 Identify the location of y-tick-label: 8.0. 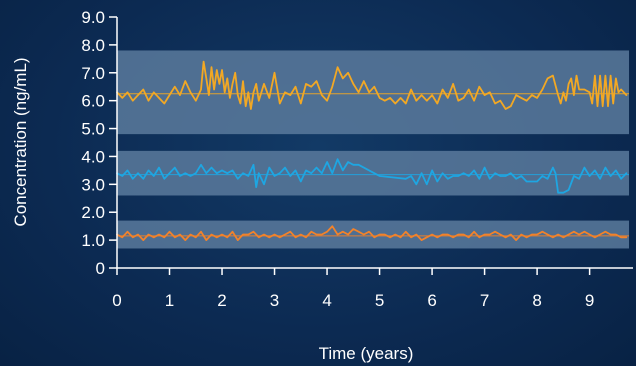
(93, 45).